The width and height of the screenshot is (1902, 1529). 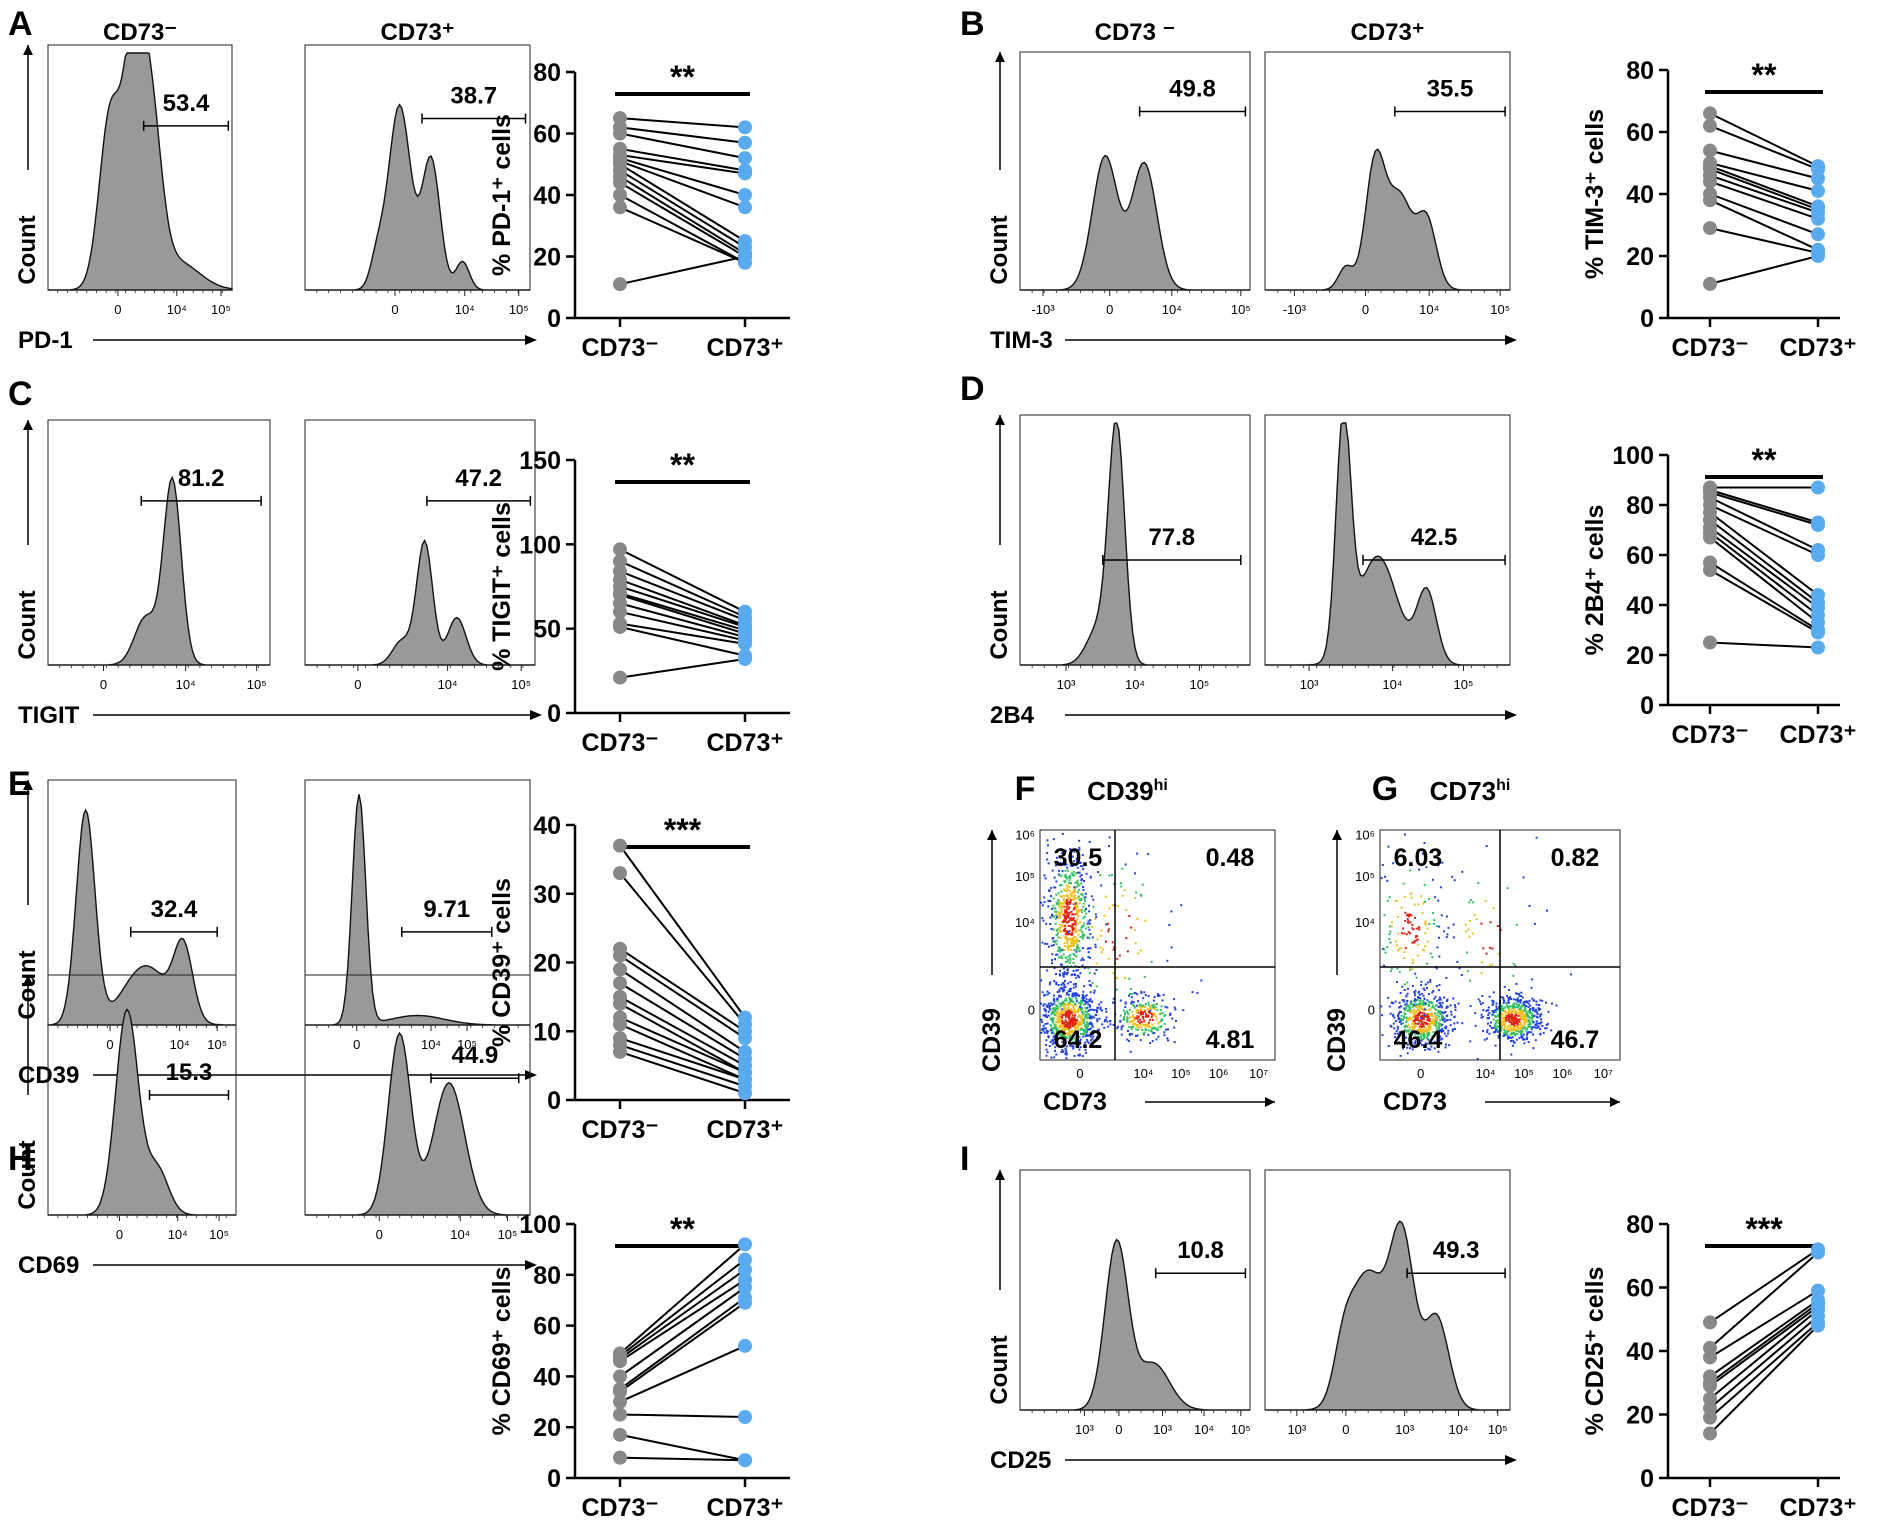 What do you see at coordinates (547, 1428) in the screenshot?
I see `y-tick-label: 20` at bounding box center [547, 1428].